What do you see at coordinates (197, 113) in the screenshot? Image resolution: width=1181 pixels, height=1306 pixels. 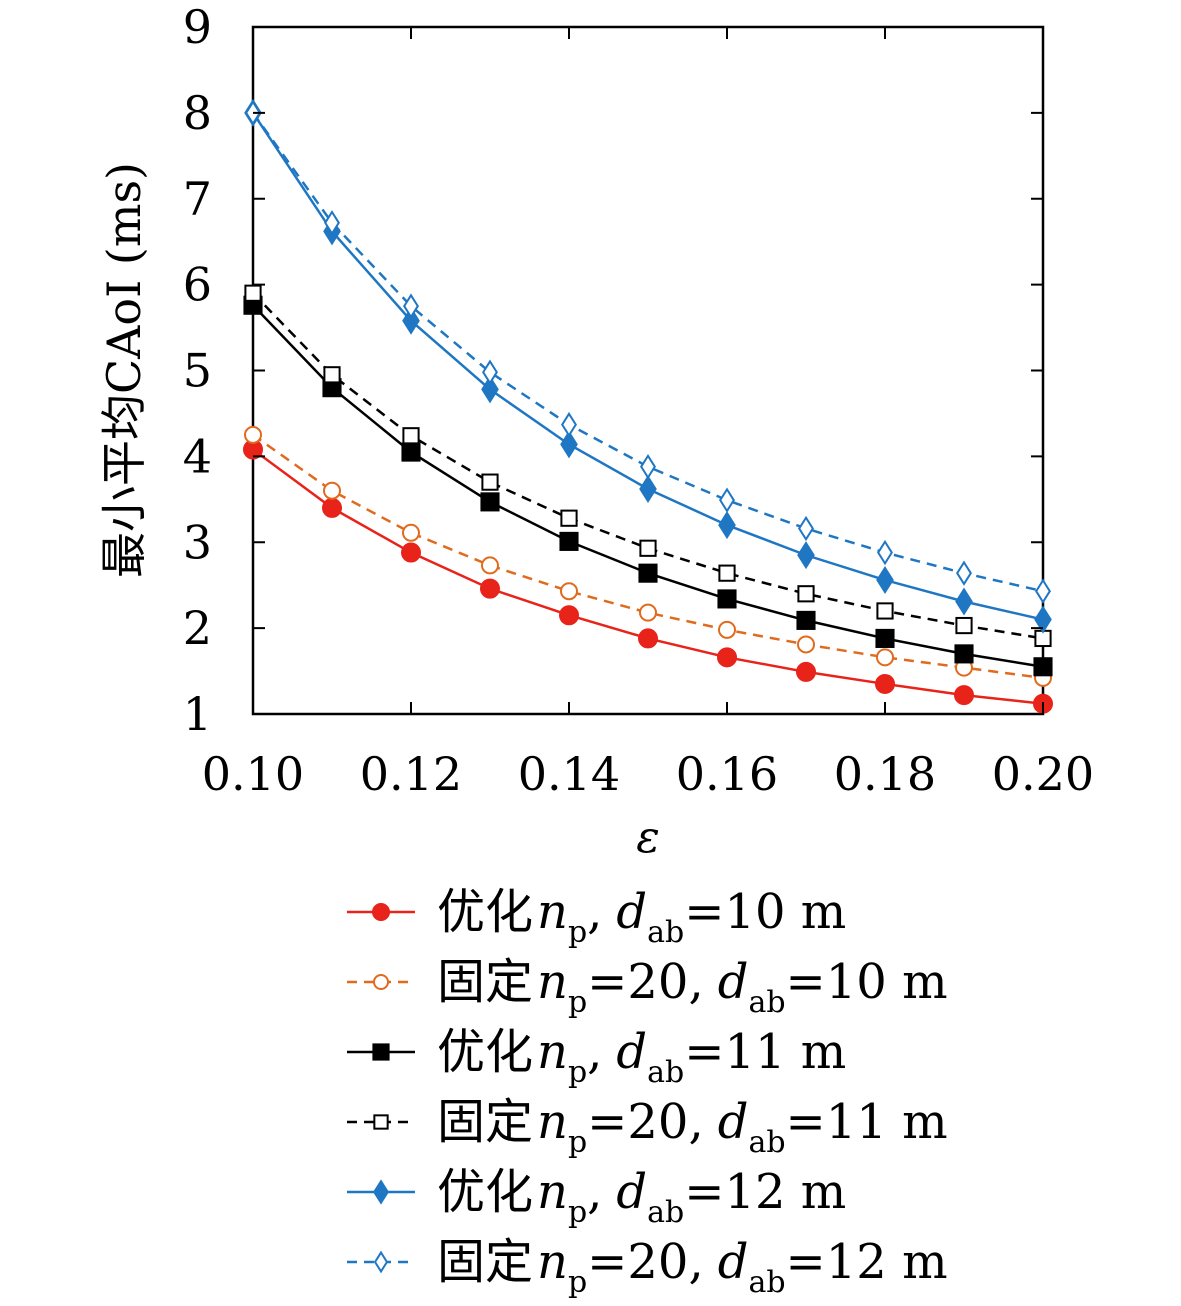 I see `y-tick-label: 8` at bounding box center [197, 113].